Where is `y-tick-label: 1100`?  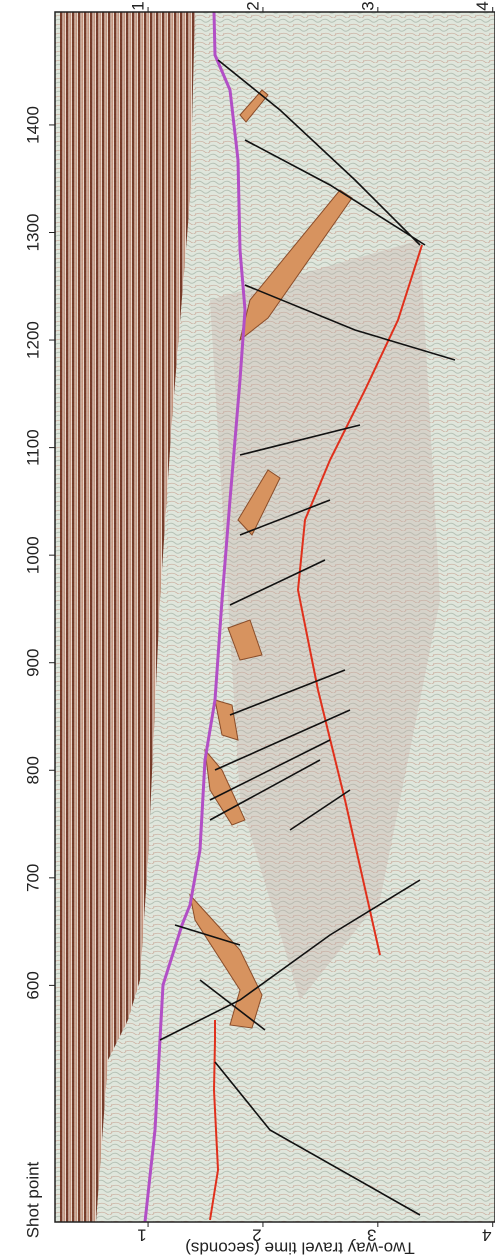
y-tick-label: 1100 is located at coordinates (32, 447).